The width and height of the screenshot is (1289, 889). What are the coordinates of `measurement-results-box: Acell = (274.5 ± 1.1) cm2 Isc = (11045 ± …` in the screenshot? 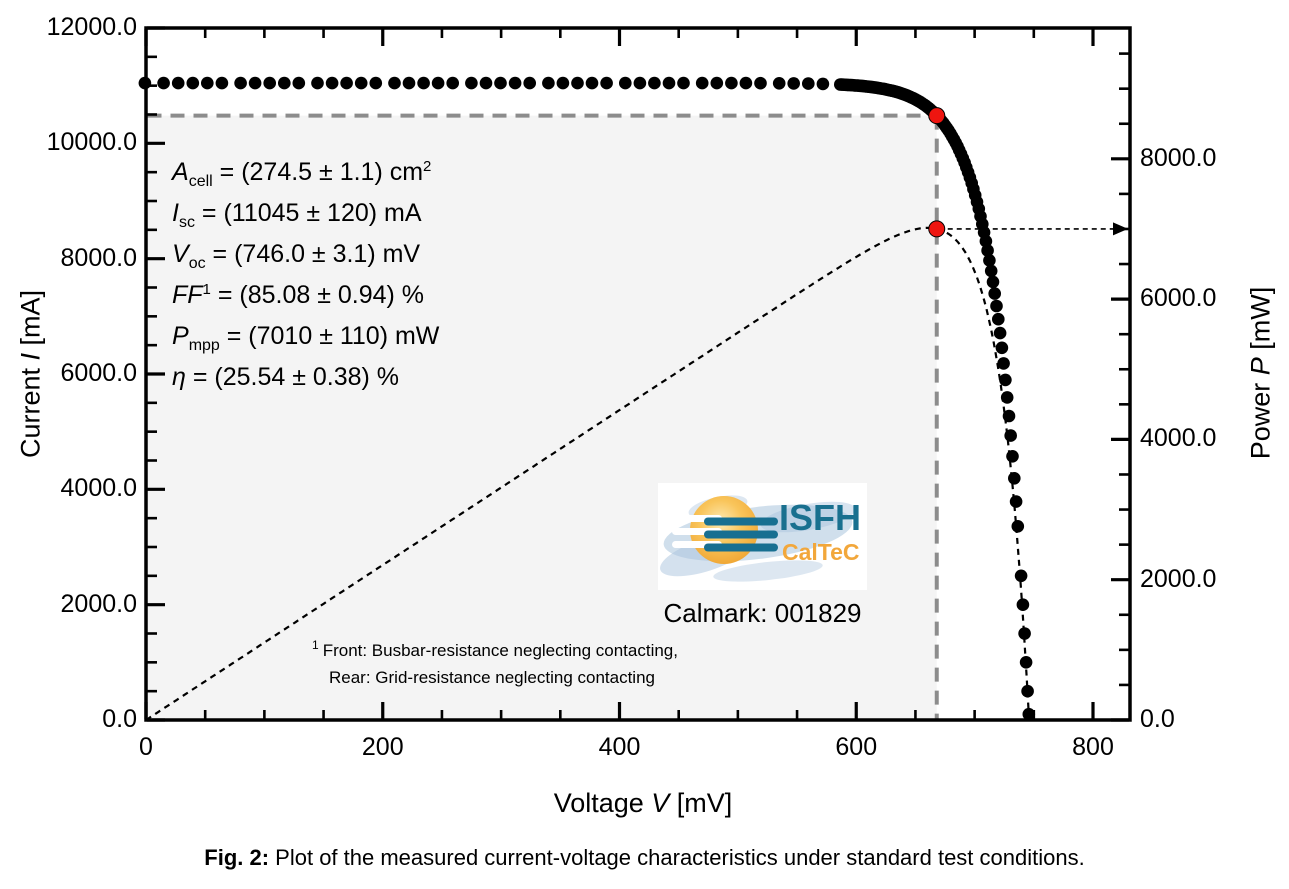 It's located at (305, 275).